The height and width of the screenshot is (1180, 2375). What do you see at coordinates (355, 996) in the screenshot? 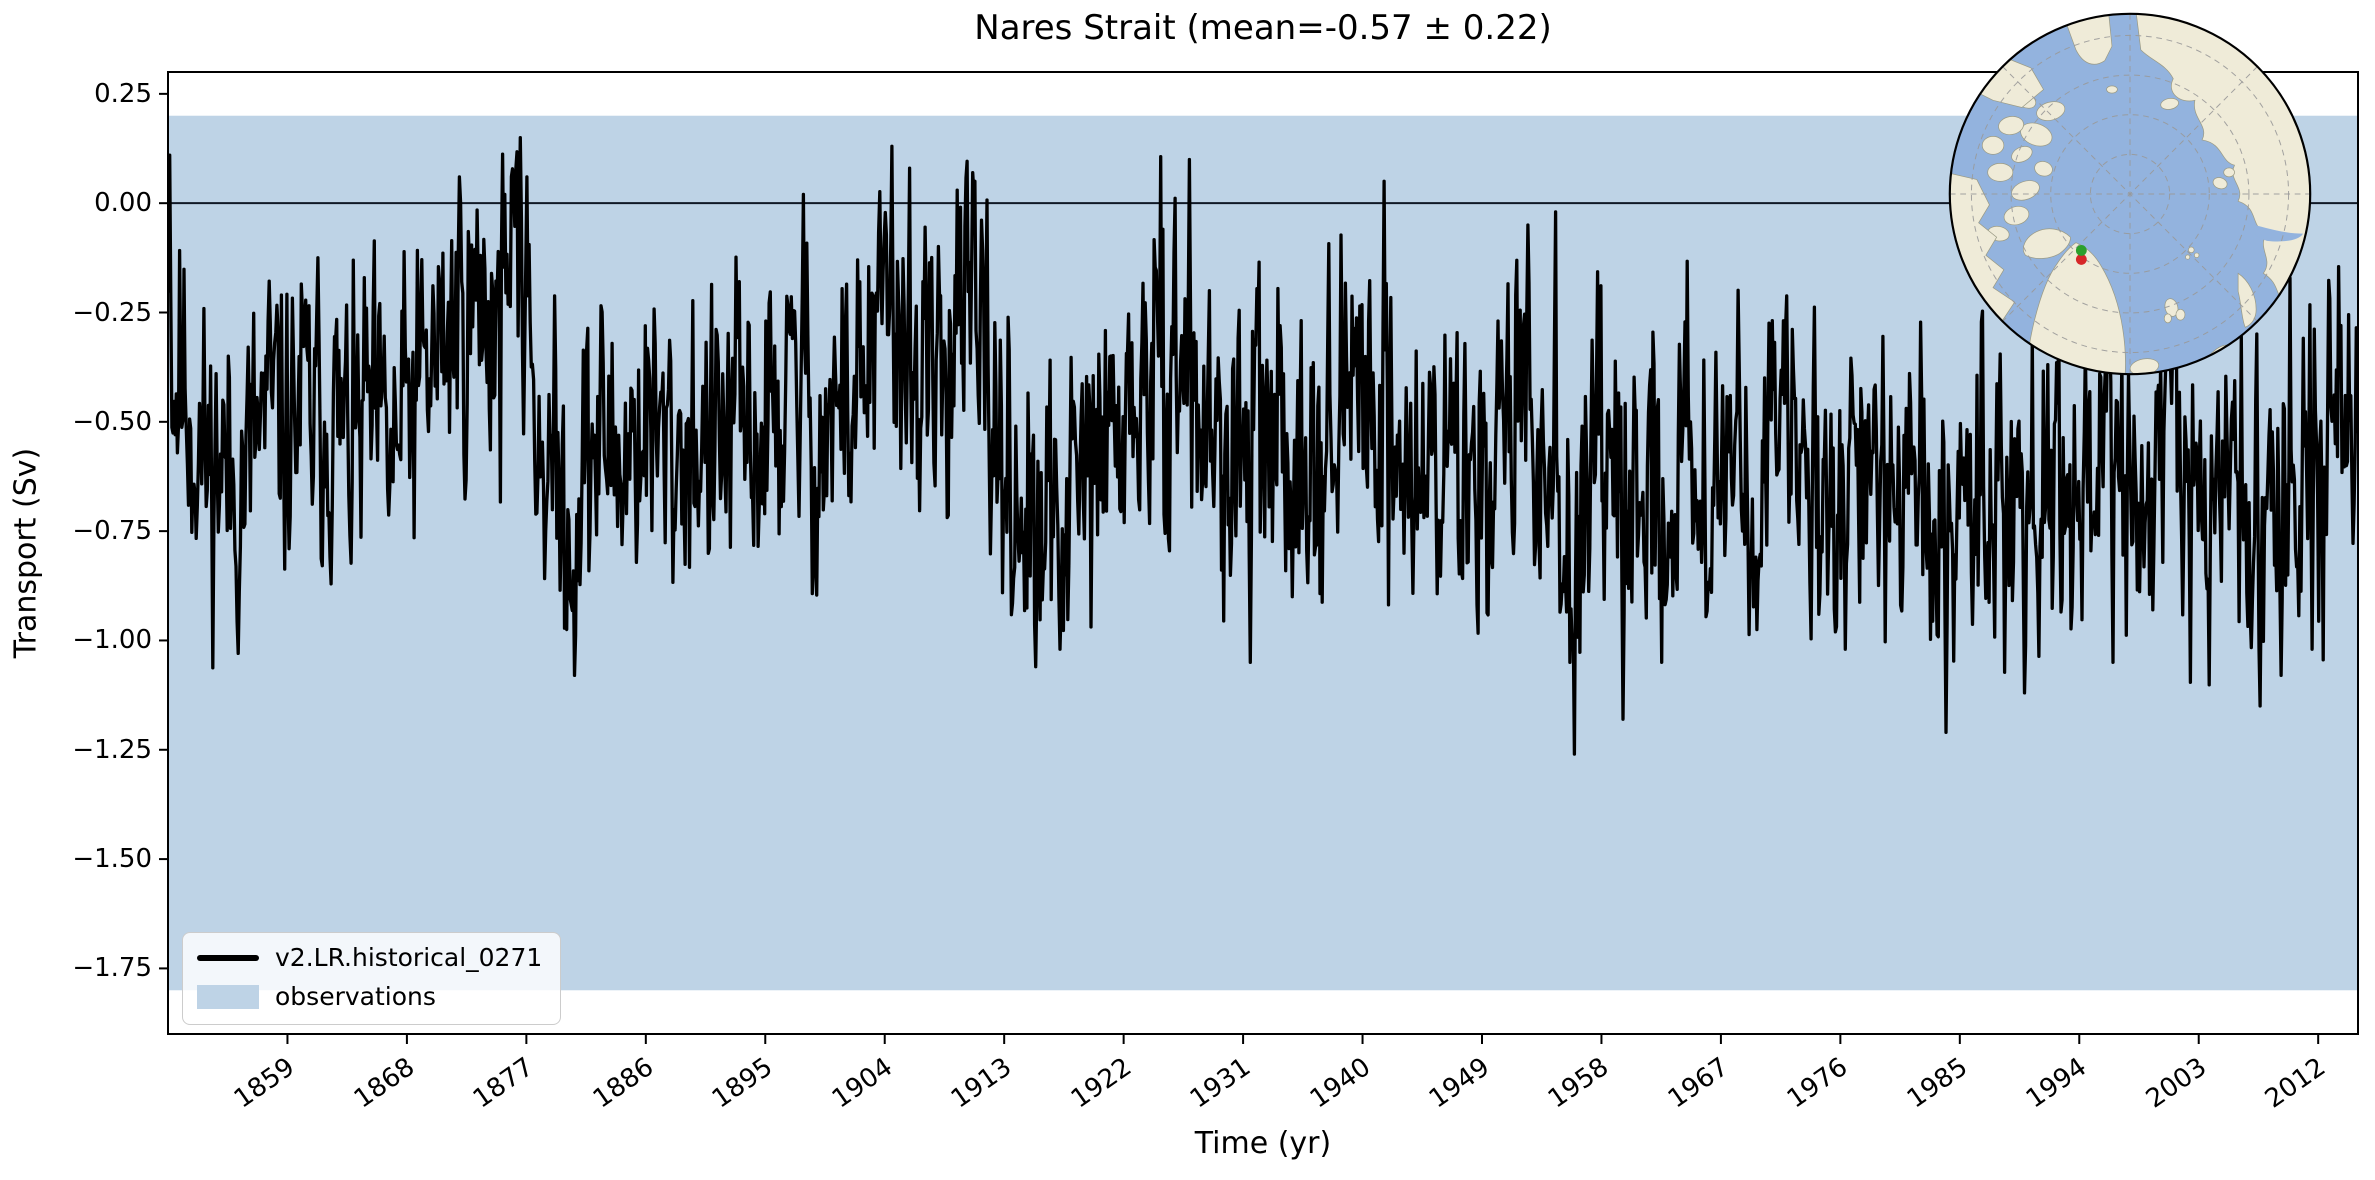
I see `legend-label-observations: observations` at bounding box center [355, 996].